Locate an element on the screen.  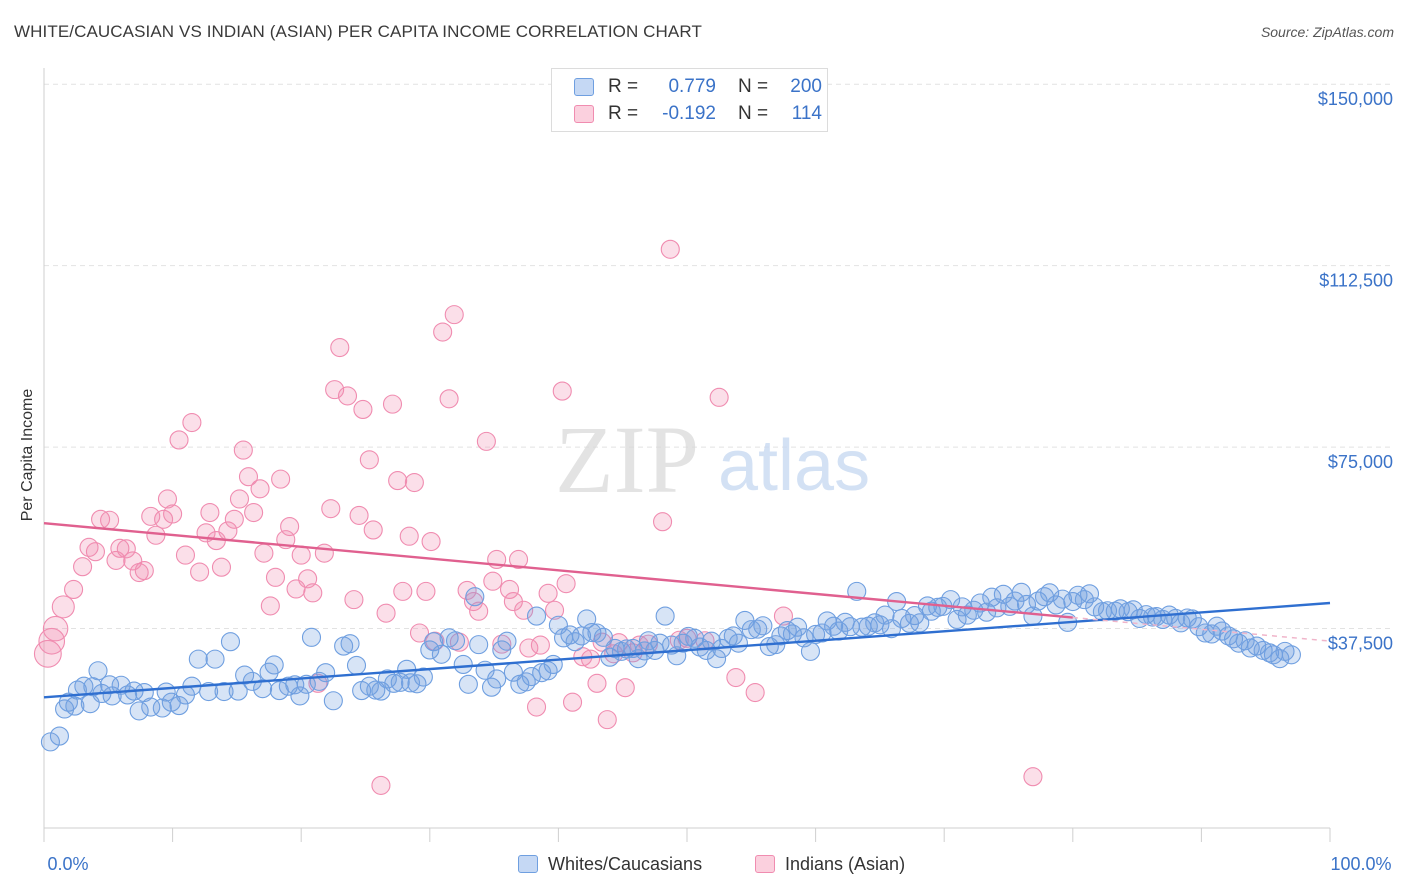
y-axis-label: Per Capita Income is located at coordinates (27, 455).